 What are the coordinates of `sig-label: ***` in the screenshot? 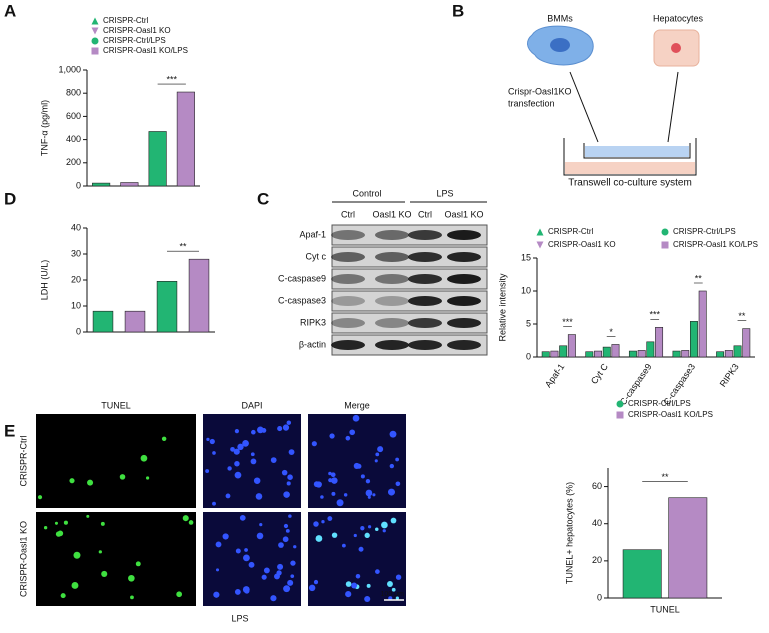 It's located at (171, 79).